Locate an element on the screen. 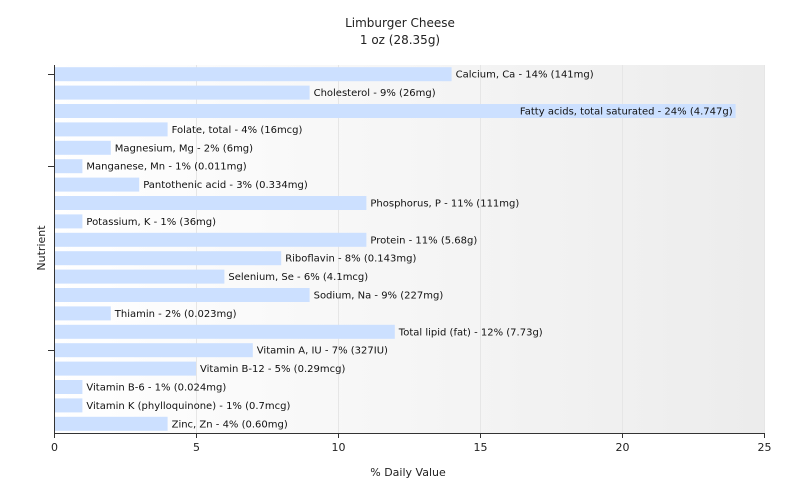 The height and width of the screenshot is (500, 800). x-tick-label: 15 is located at coordinates (481, 447).